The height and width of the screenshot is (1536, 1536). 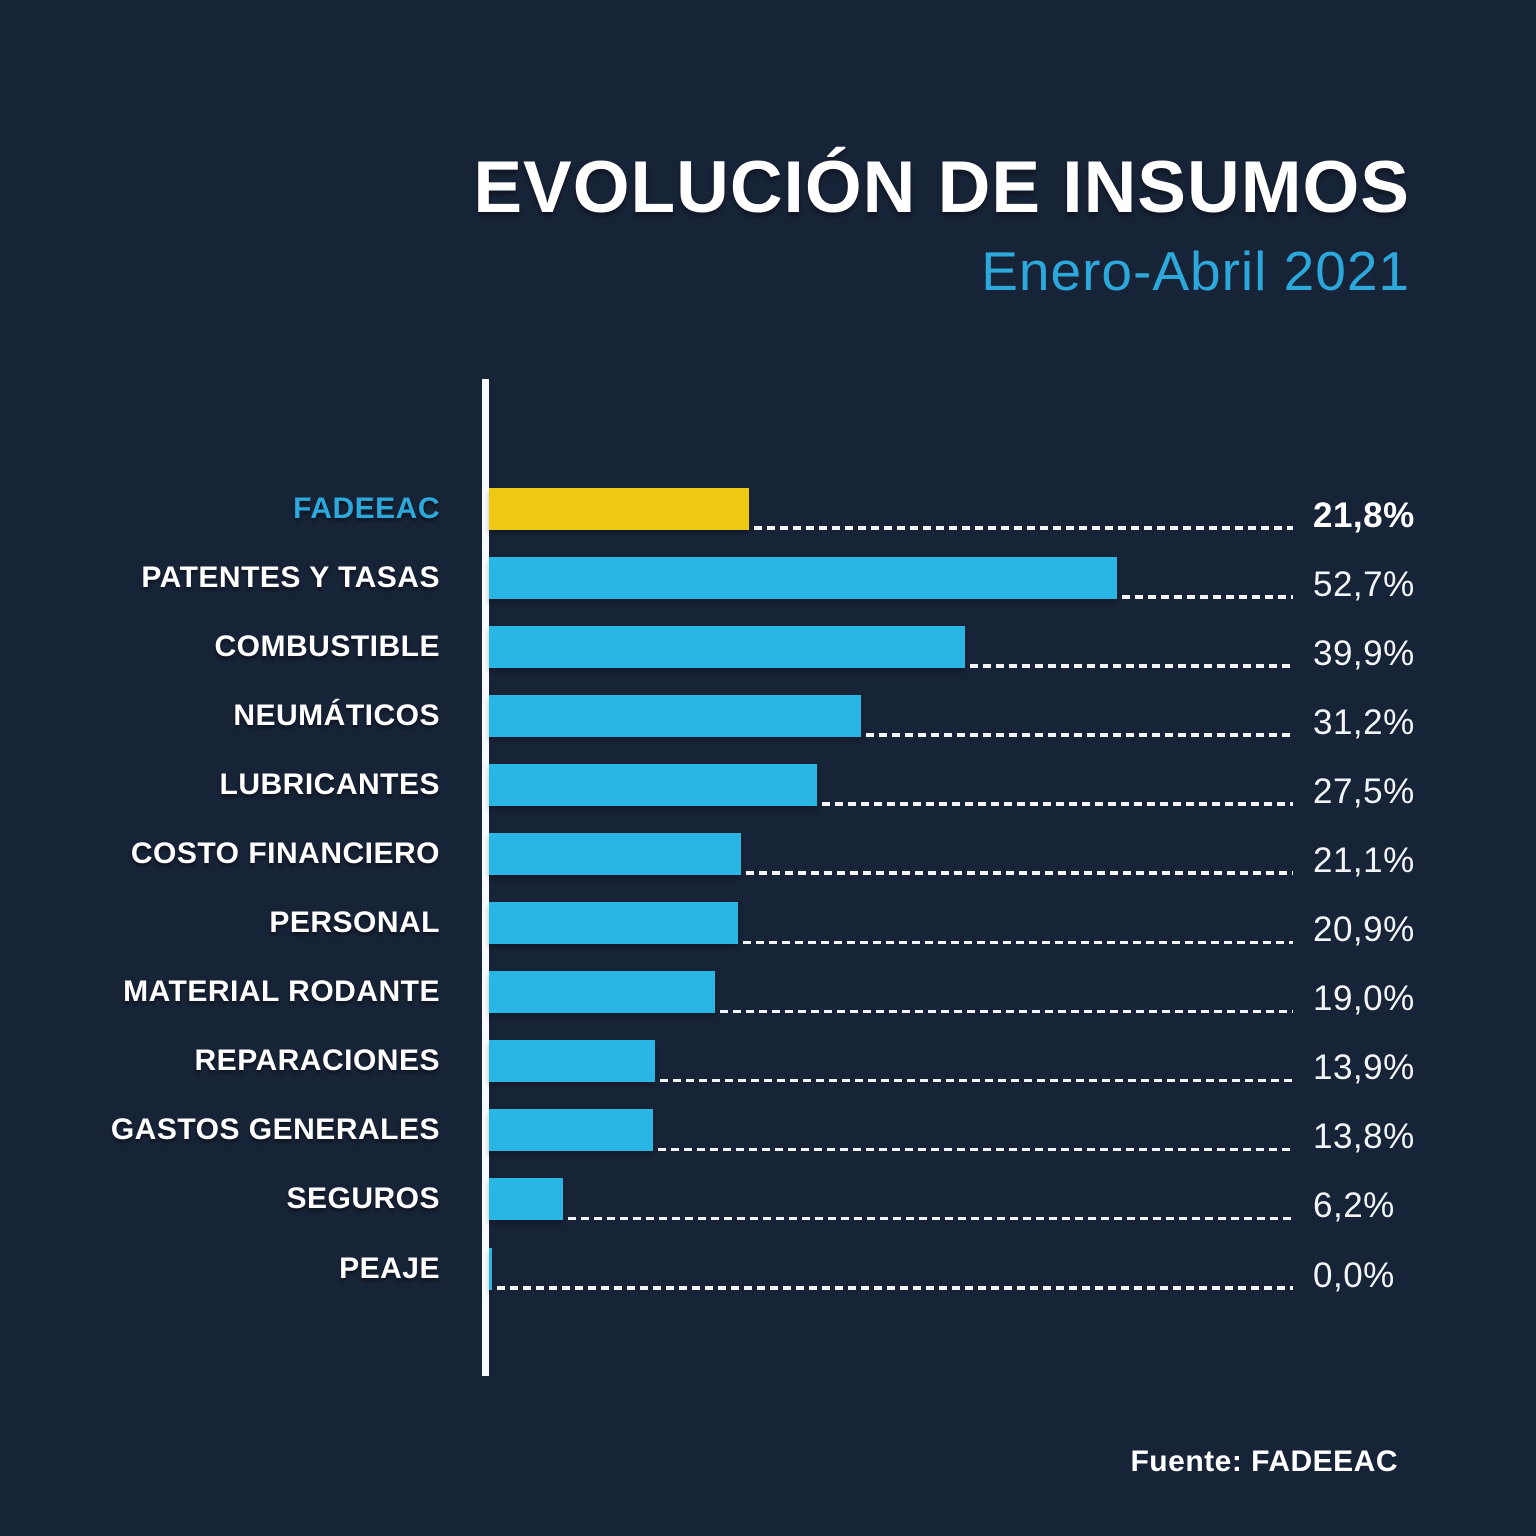 What do you see at coordinates (1012, 1268) in the screenshot?
I see `bar-track: 0,0%` at bounding box center [1012, 1268].